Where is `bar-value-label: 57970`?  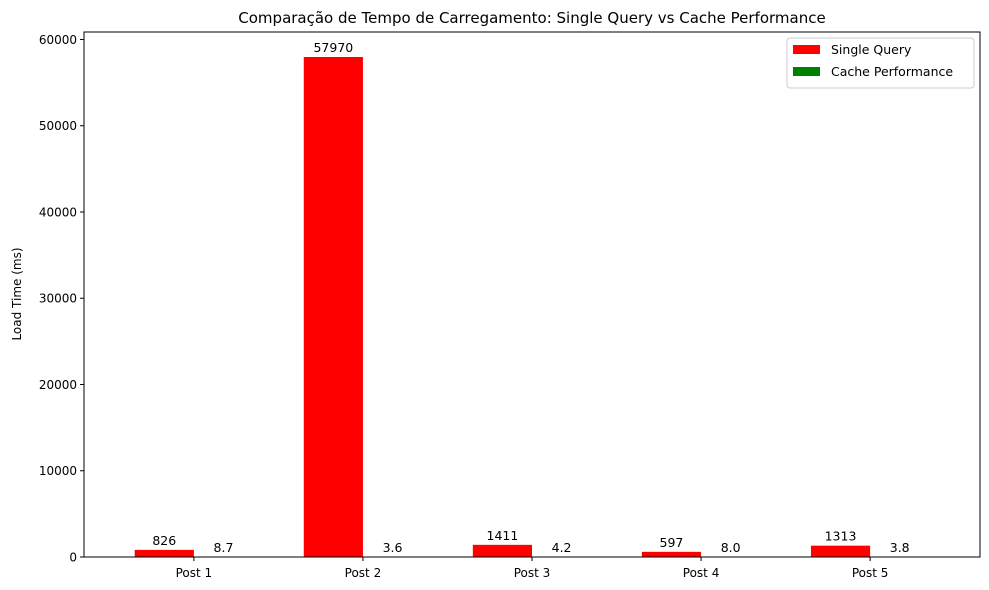 bar-value-label: 57970 is located at coordinates (333, 47).